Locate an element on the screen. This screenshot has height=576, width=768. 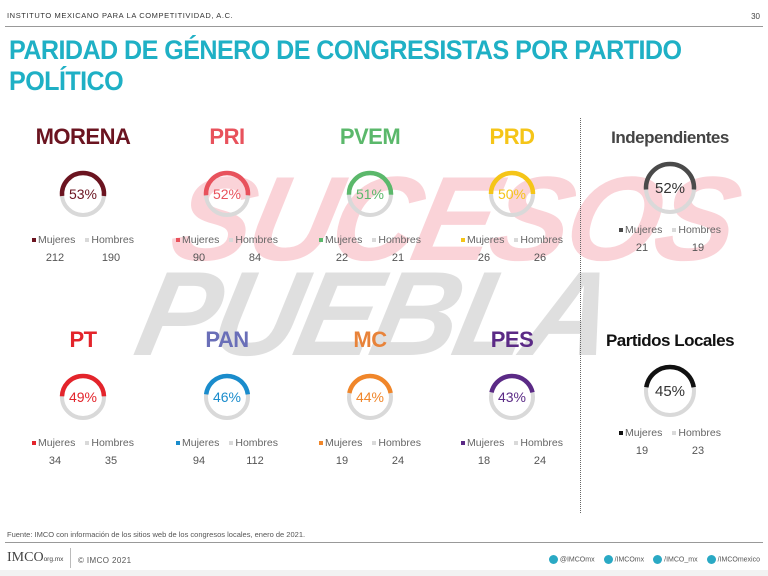
party-card-partidos-locales: Partidos Locales 45% Mujeres Hombres 19 23 is located at coordinates (670, 392).